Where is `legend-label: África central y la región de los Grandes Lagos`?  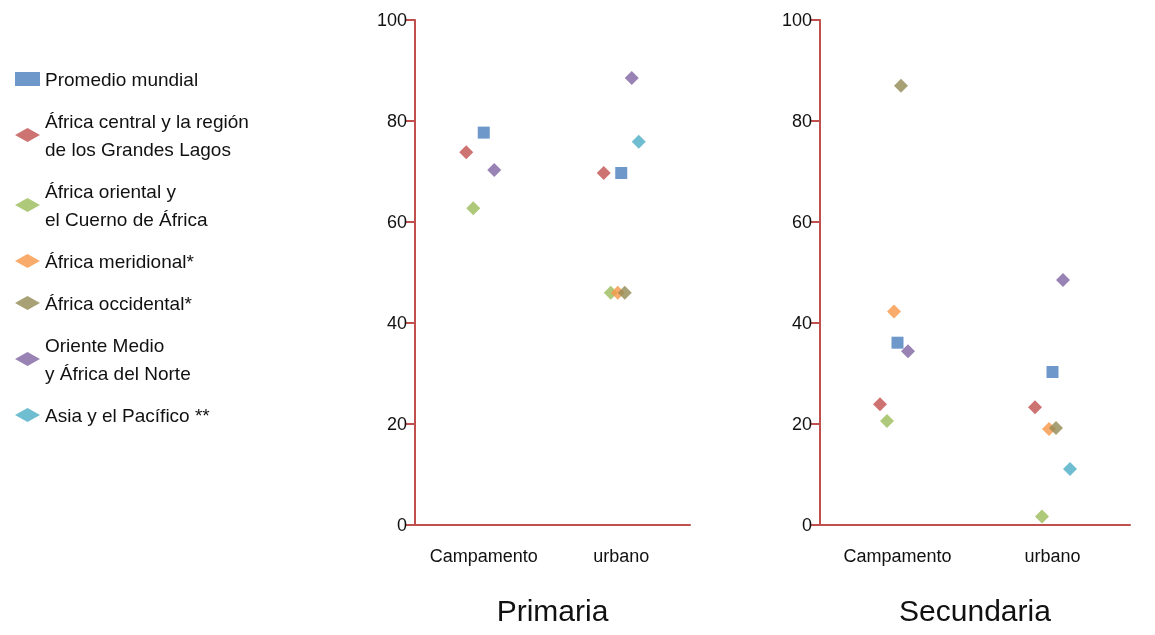
legend-label: África central y la región de los Grandes Lagos is located at coordinates (147, 135).